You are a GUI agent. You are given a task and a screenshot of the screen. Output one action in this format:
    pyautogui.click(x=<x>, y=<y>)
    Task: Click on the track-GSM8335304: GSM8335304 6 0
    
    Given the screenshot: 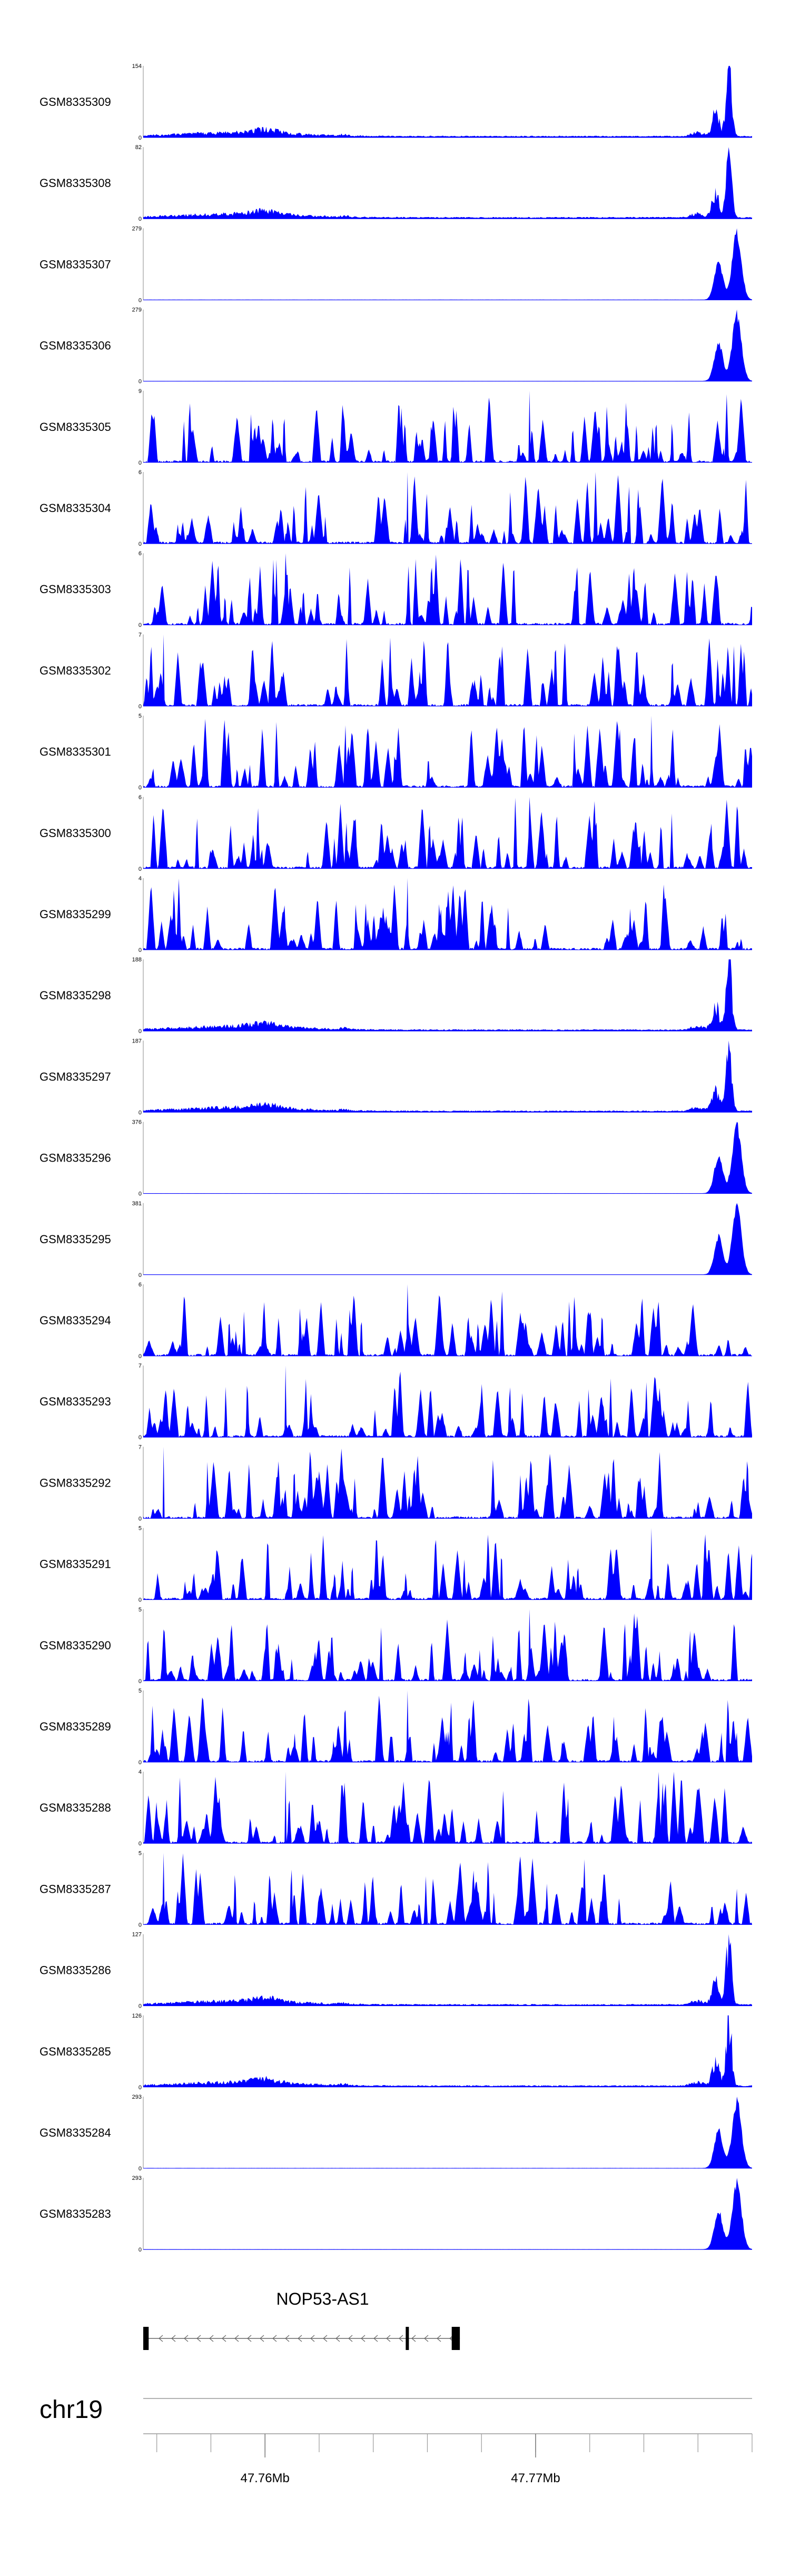 What is the action you would take?
    pyautogui.click(x=395, y=508)
    